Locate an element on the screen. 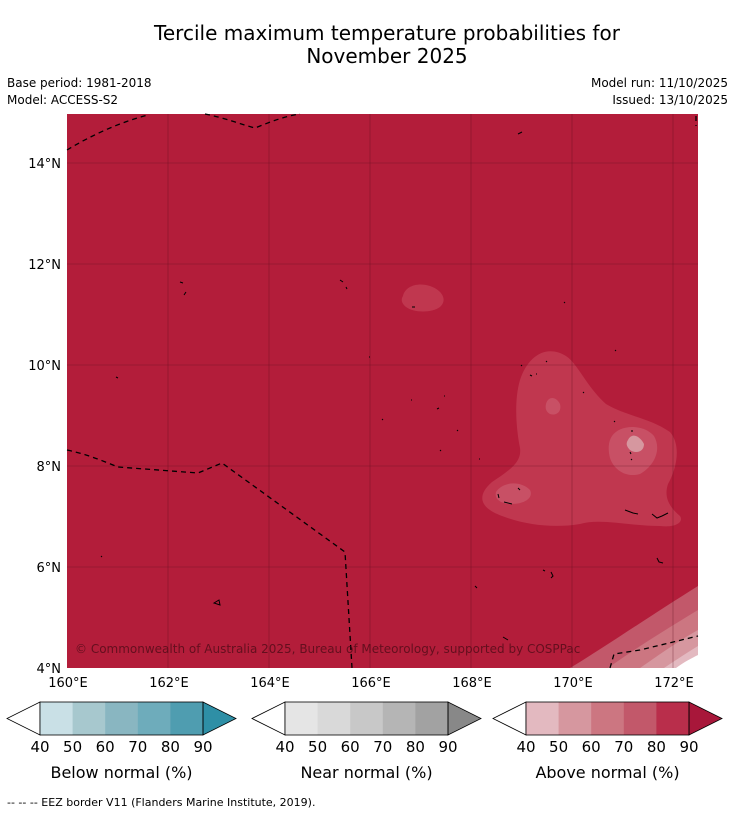  lat-label-6: 6°N is located at coordinates (49, 568).